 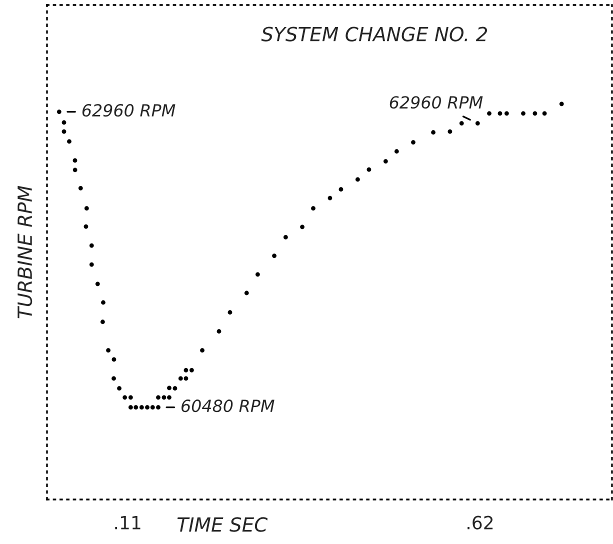 I want to click on x-axis-title: TIME SEC, so click(x=222, y=524).